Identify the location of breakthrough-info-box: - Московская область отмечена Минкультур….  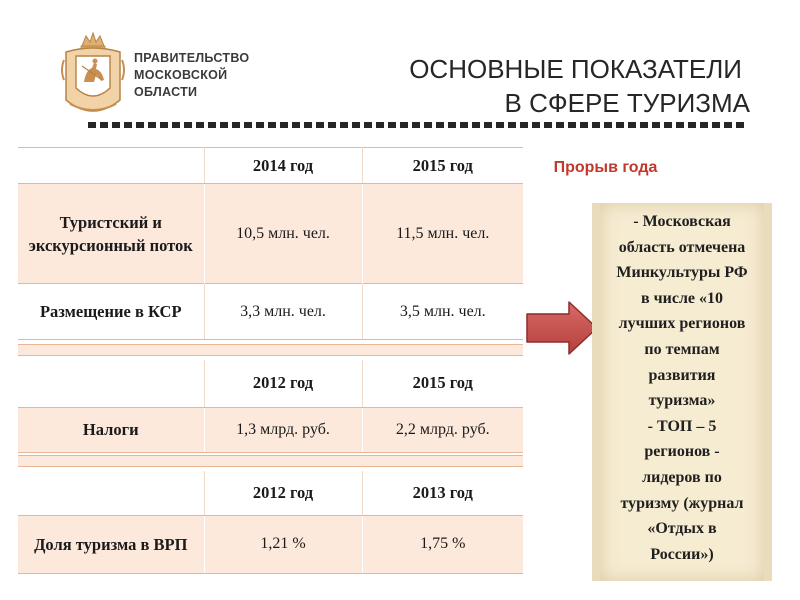
(682, 392).